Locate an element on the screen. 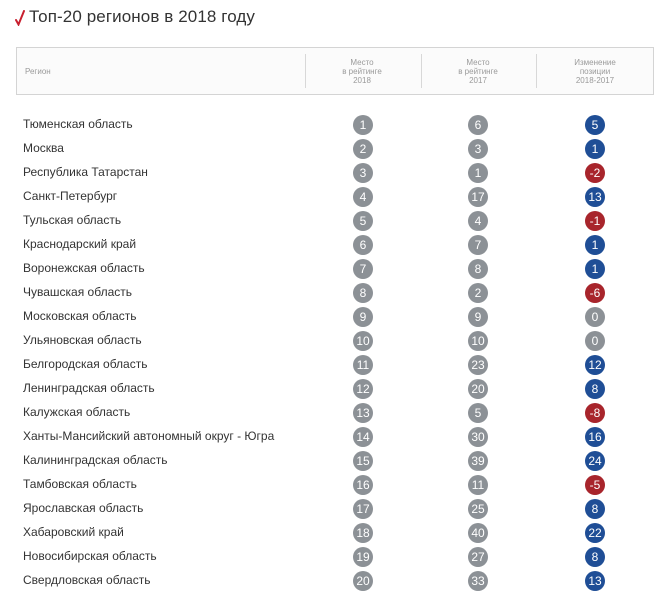 This screenshot has height=597, width=663. rank-2018-badge: 15 is located at coordinates (363, 461).